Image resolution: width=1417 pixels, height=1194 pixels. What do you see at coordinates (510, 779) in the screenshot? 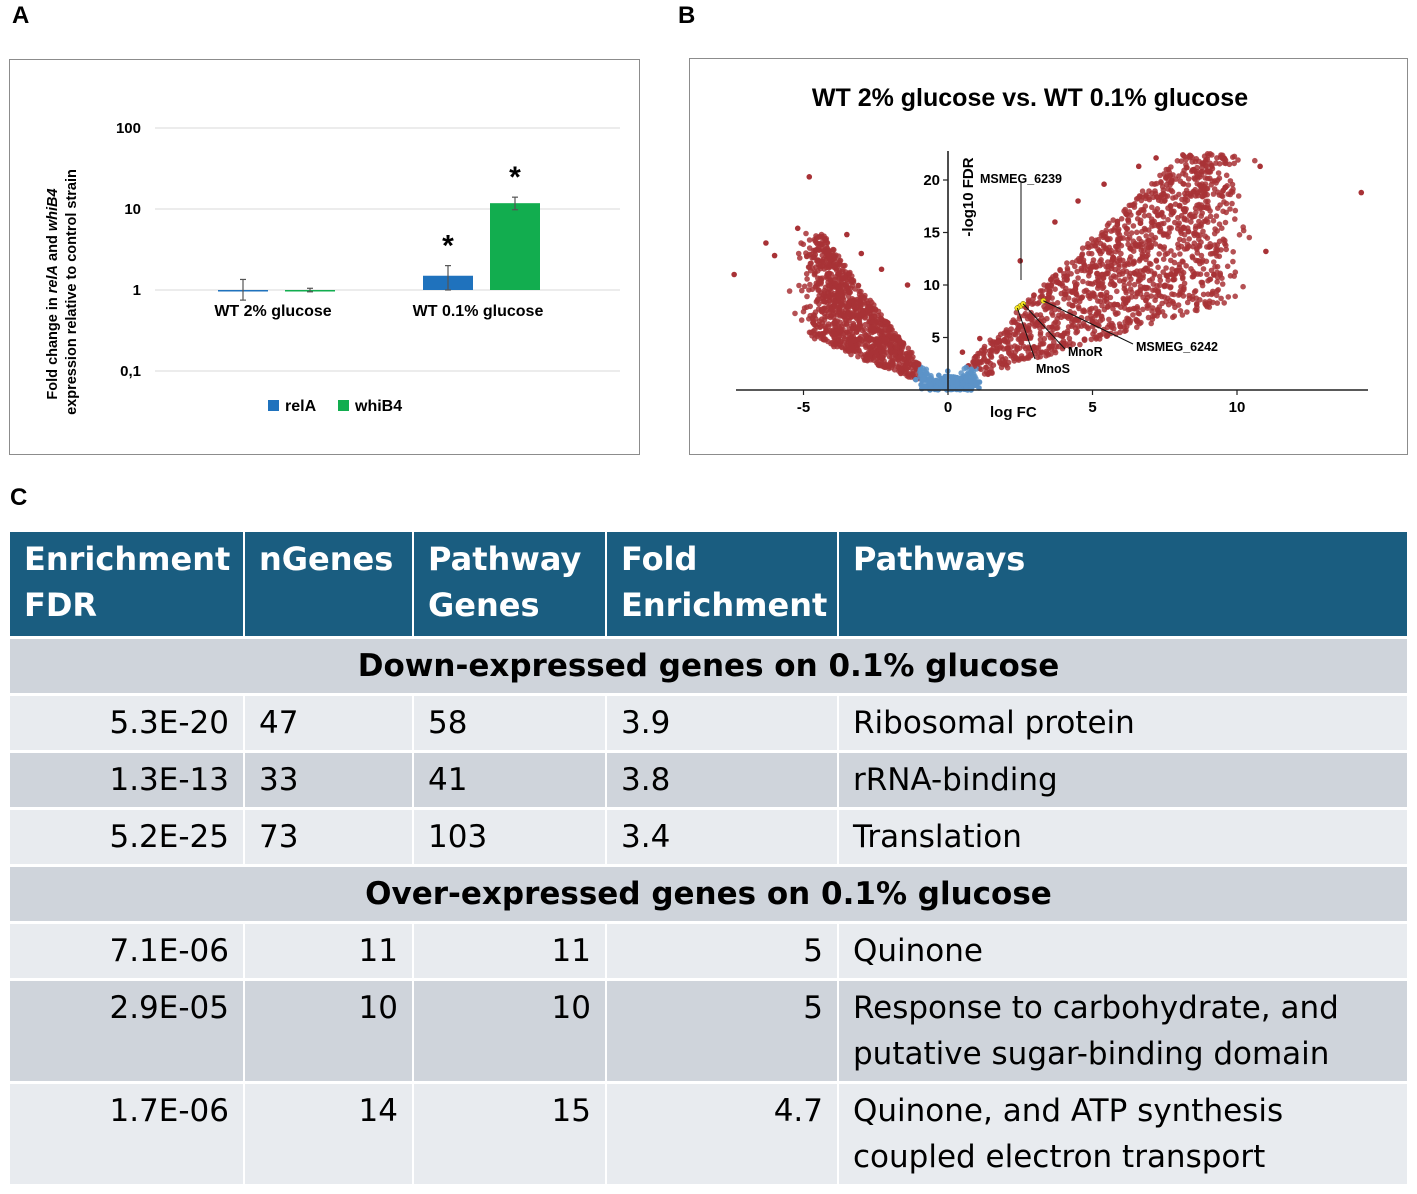
I see `cell-pathway-genes: 41` at bounding box center [510, 779].